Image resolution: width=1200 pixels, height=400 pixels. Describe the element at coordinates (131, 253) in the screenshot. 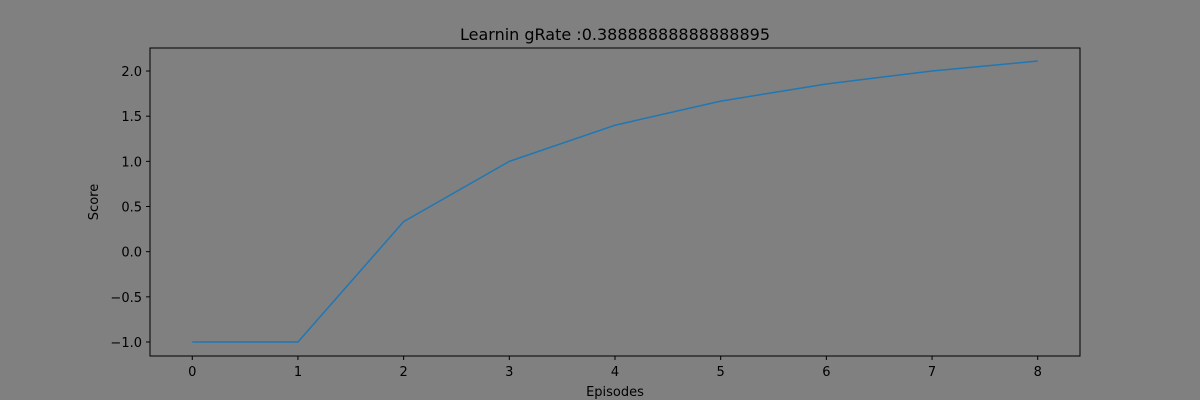

I see `y-tick-label: 0.0` at that location.